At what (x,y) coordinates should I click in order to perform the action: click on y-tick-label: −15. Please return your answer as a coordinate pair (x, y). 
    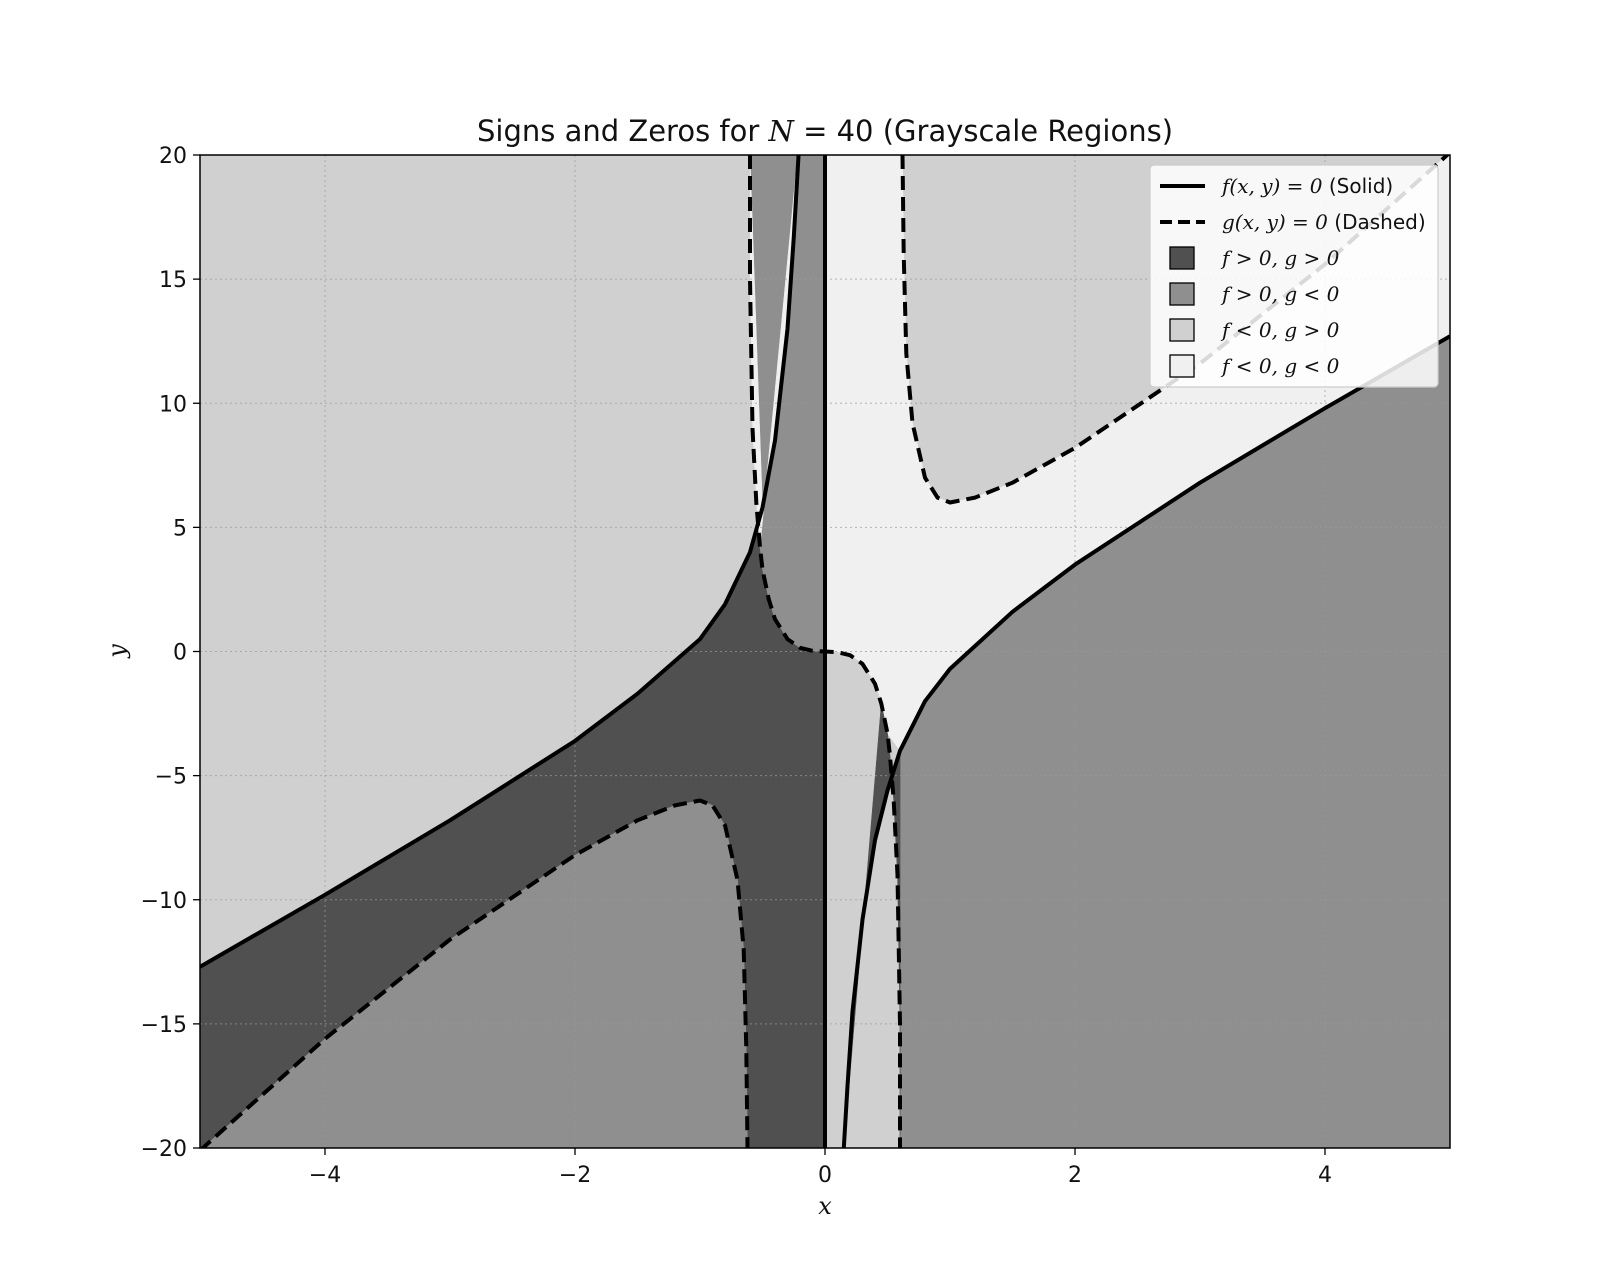
    Looking at the image, I should click on (164, 1025).